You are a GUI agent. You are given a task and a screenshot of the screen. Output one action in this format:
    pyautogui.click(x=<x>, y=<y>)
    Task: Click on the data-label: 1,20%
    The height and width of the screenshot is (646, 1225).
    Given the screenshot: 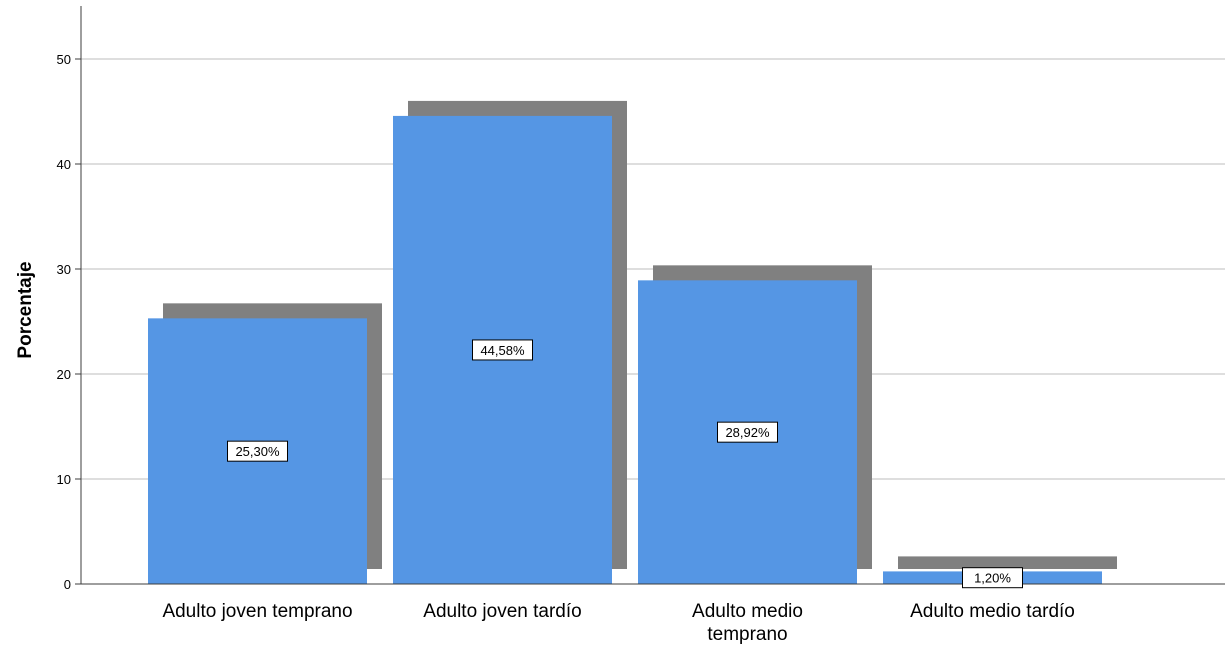 What is the action you would take?
    pyautogui.click(x=992, y=578)
    